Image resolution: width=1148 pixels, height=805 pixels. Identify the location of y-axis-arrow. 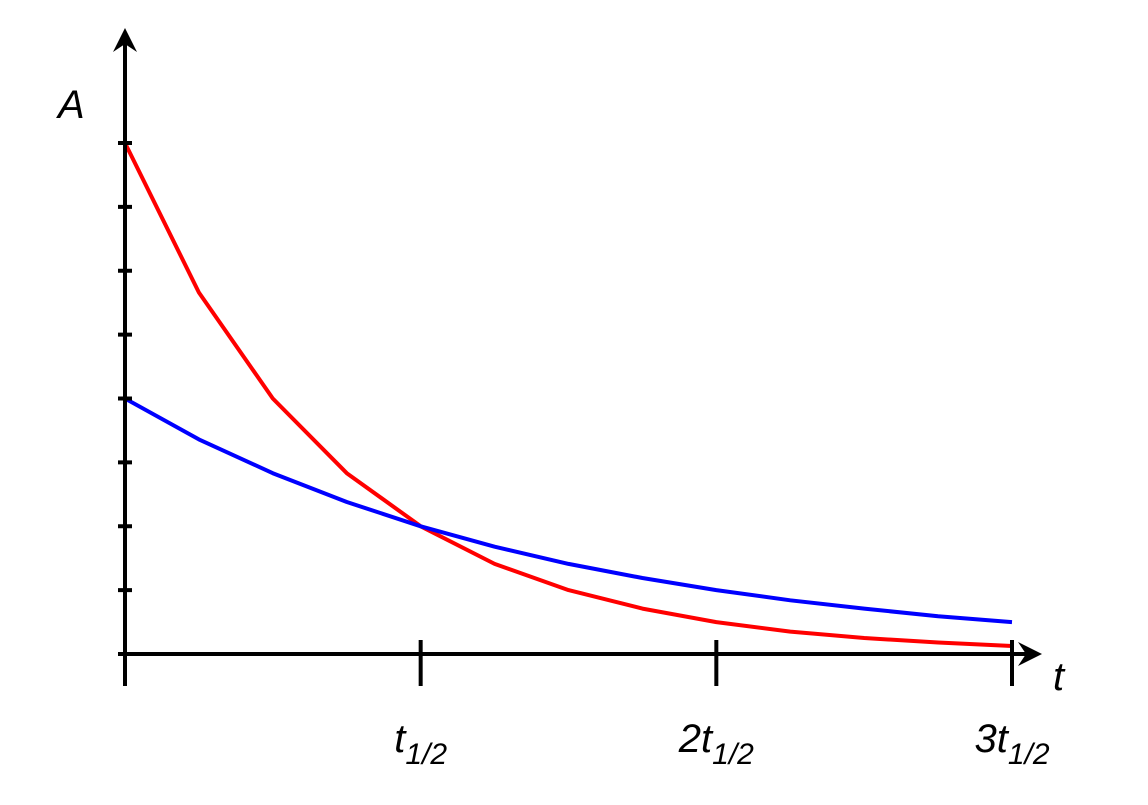
(125, 40).